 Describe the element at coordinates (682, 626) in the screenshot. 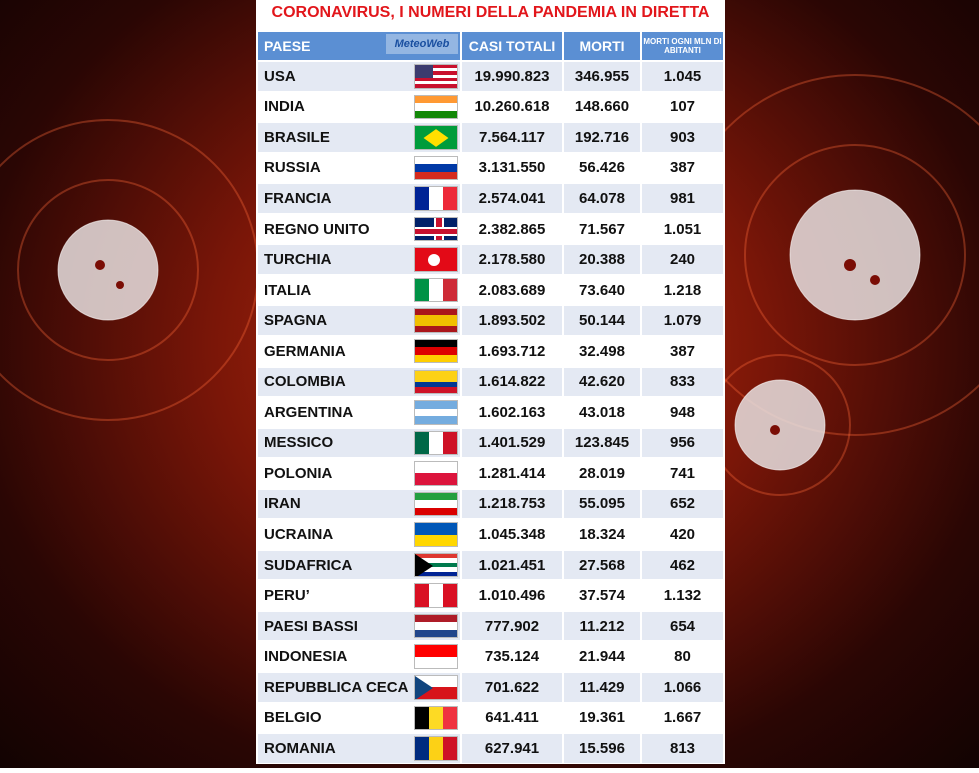

I see `value-cell: 654` at that location.